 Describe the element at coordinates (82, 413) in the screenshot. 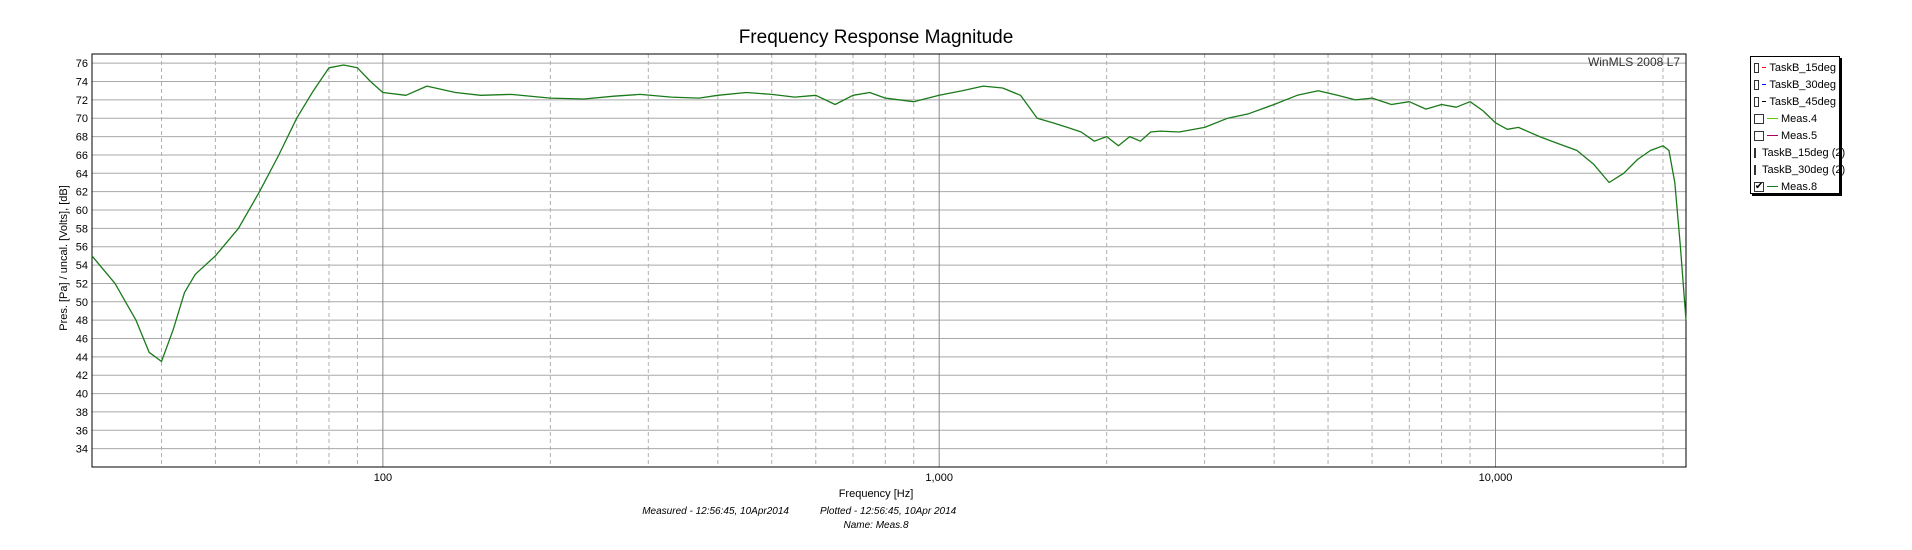

I see `y-tick-label: 38` at that location.